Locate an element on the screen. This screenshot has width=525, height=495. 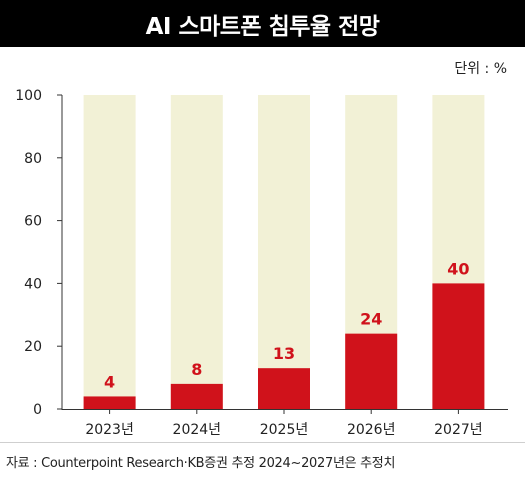
data-label: 24 is located at coordinates (371, 319).